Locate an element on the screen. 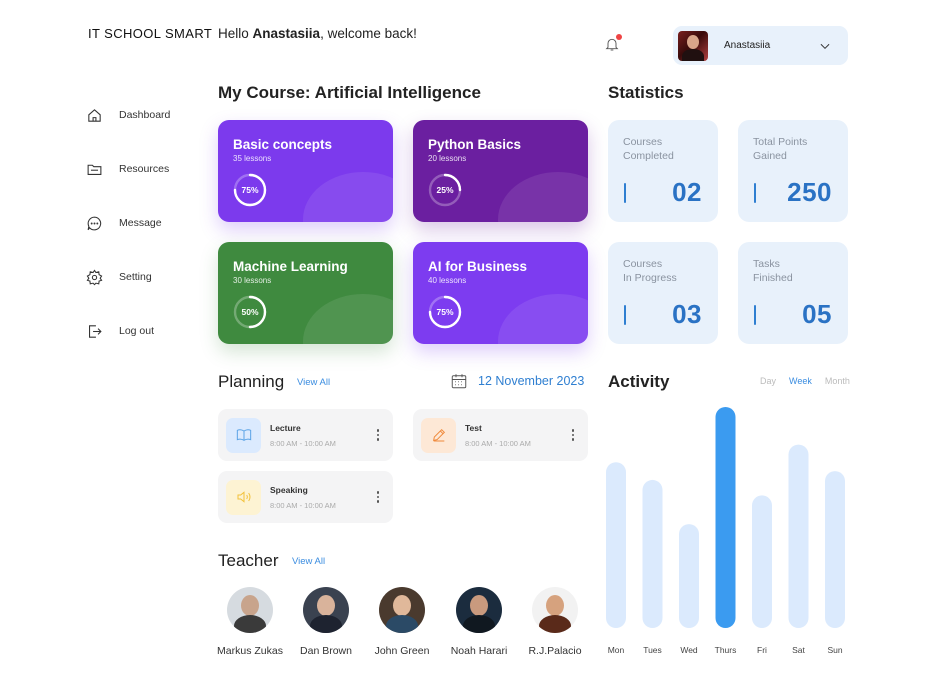 Image resolution: width=935 pixels, height=683 pixels. plan-title: Speaking is located at coordinates (289, 489).